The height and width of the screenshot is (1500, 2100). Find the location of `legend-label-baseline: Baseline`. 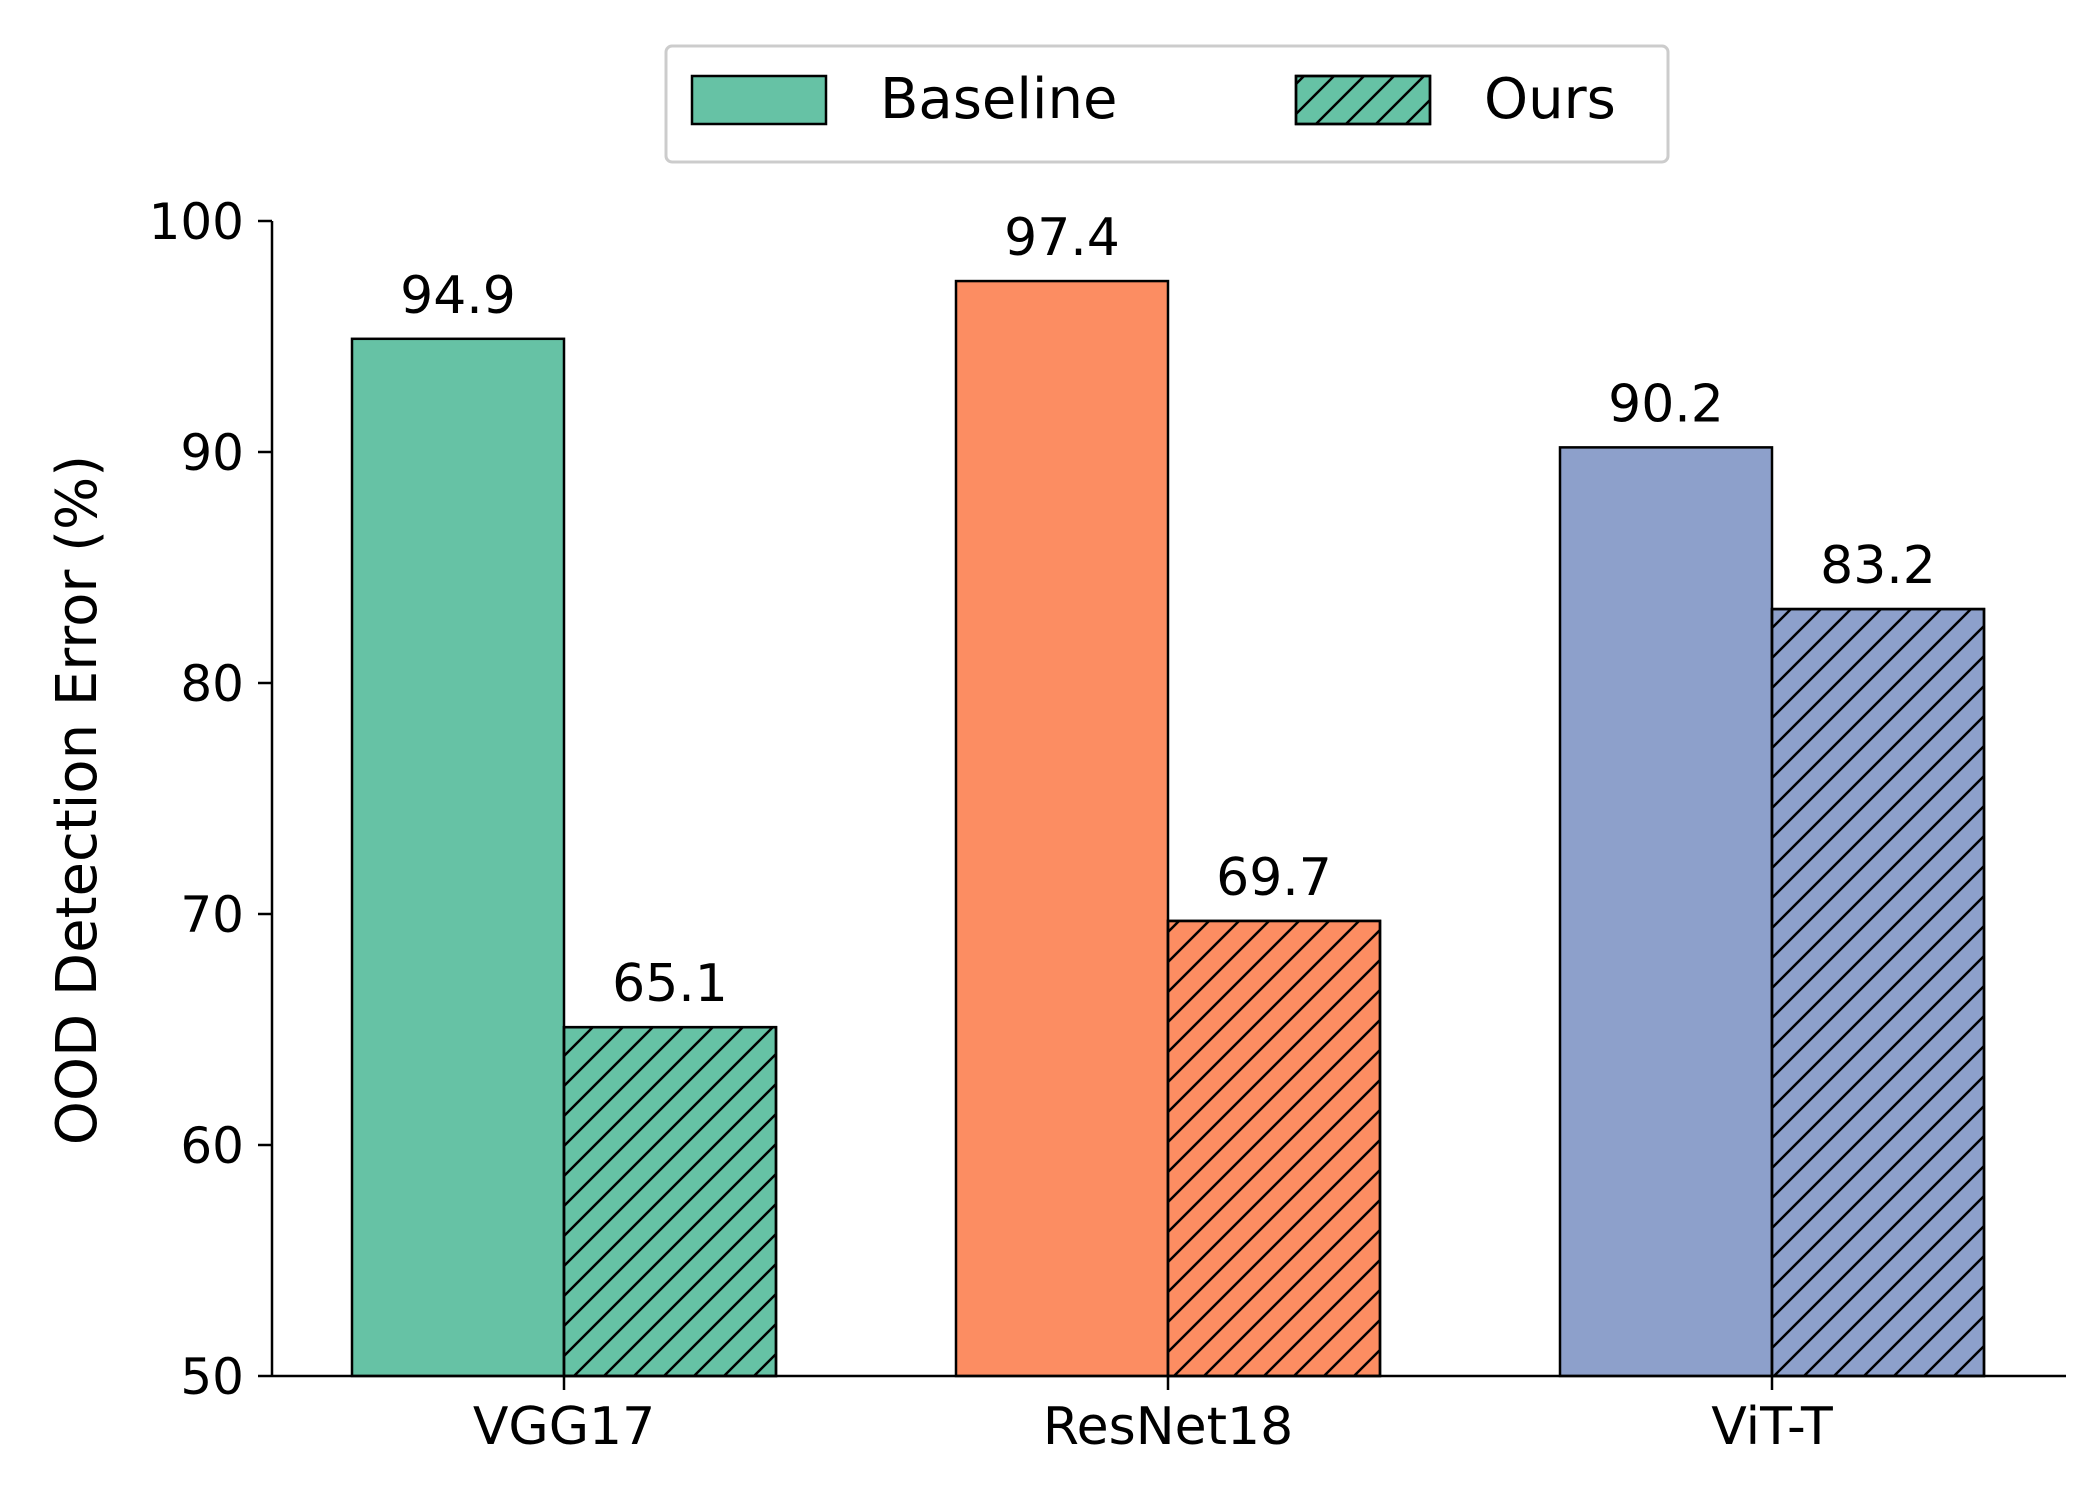

legend-label-baseline: Baseline is located at coordinates (998, 99).